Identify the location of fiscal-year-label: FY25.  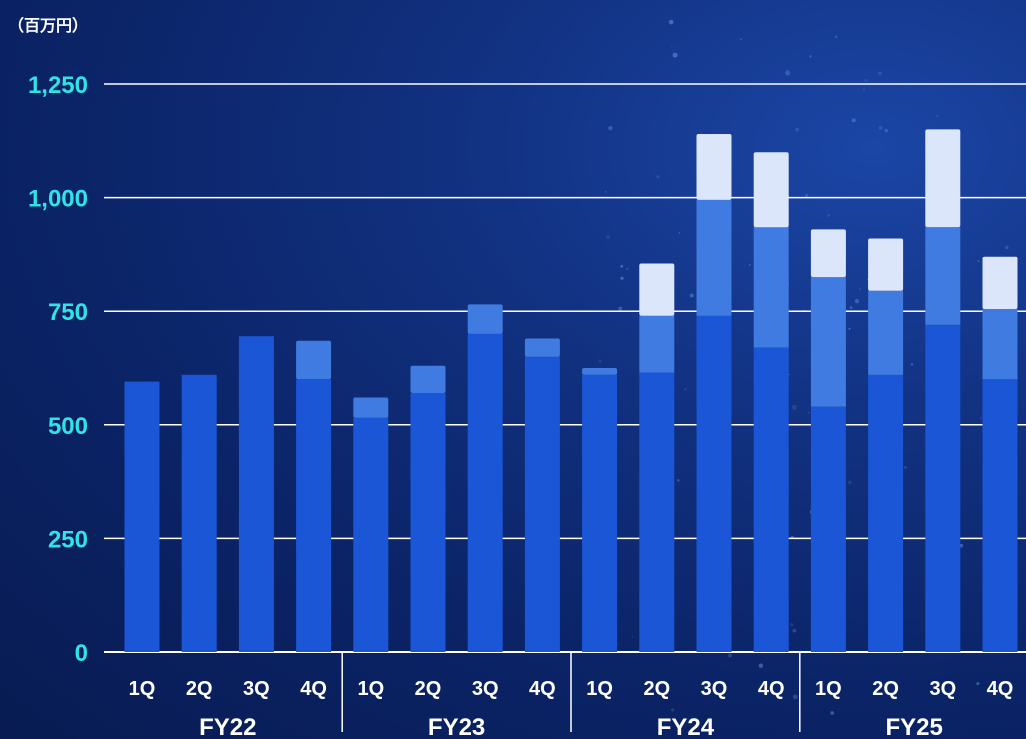
(914, 726).